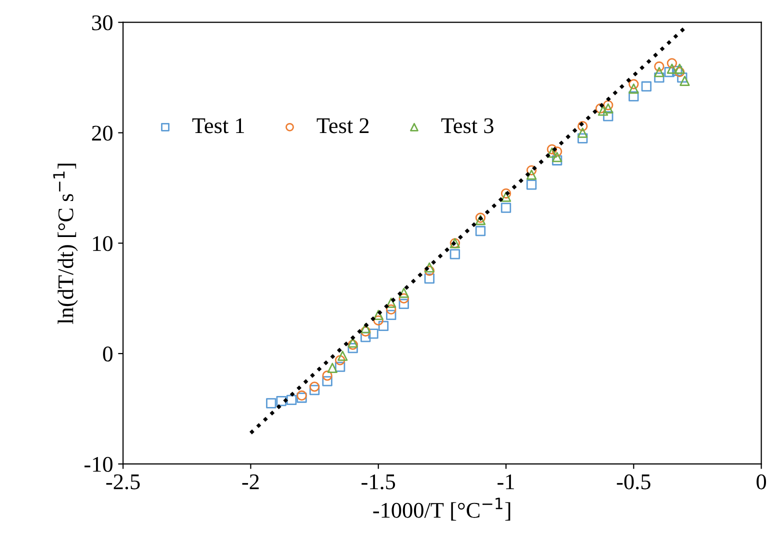 Image resolution: width=769 pixels, height=559 pixels. What do you see at coordinates (123, 482) in the screenshot?
I see `x-tick-label: -2.5` at bounding box center [123, 482].